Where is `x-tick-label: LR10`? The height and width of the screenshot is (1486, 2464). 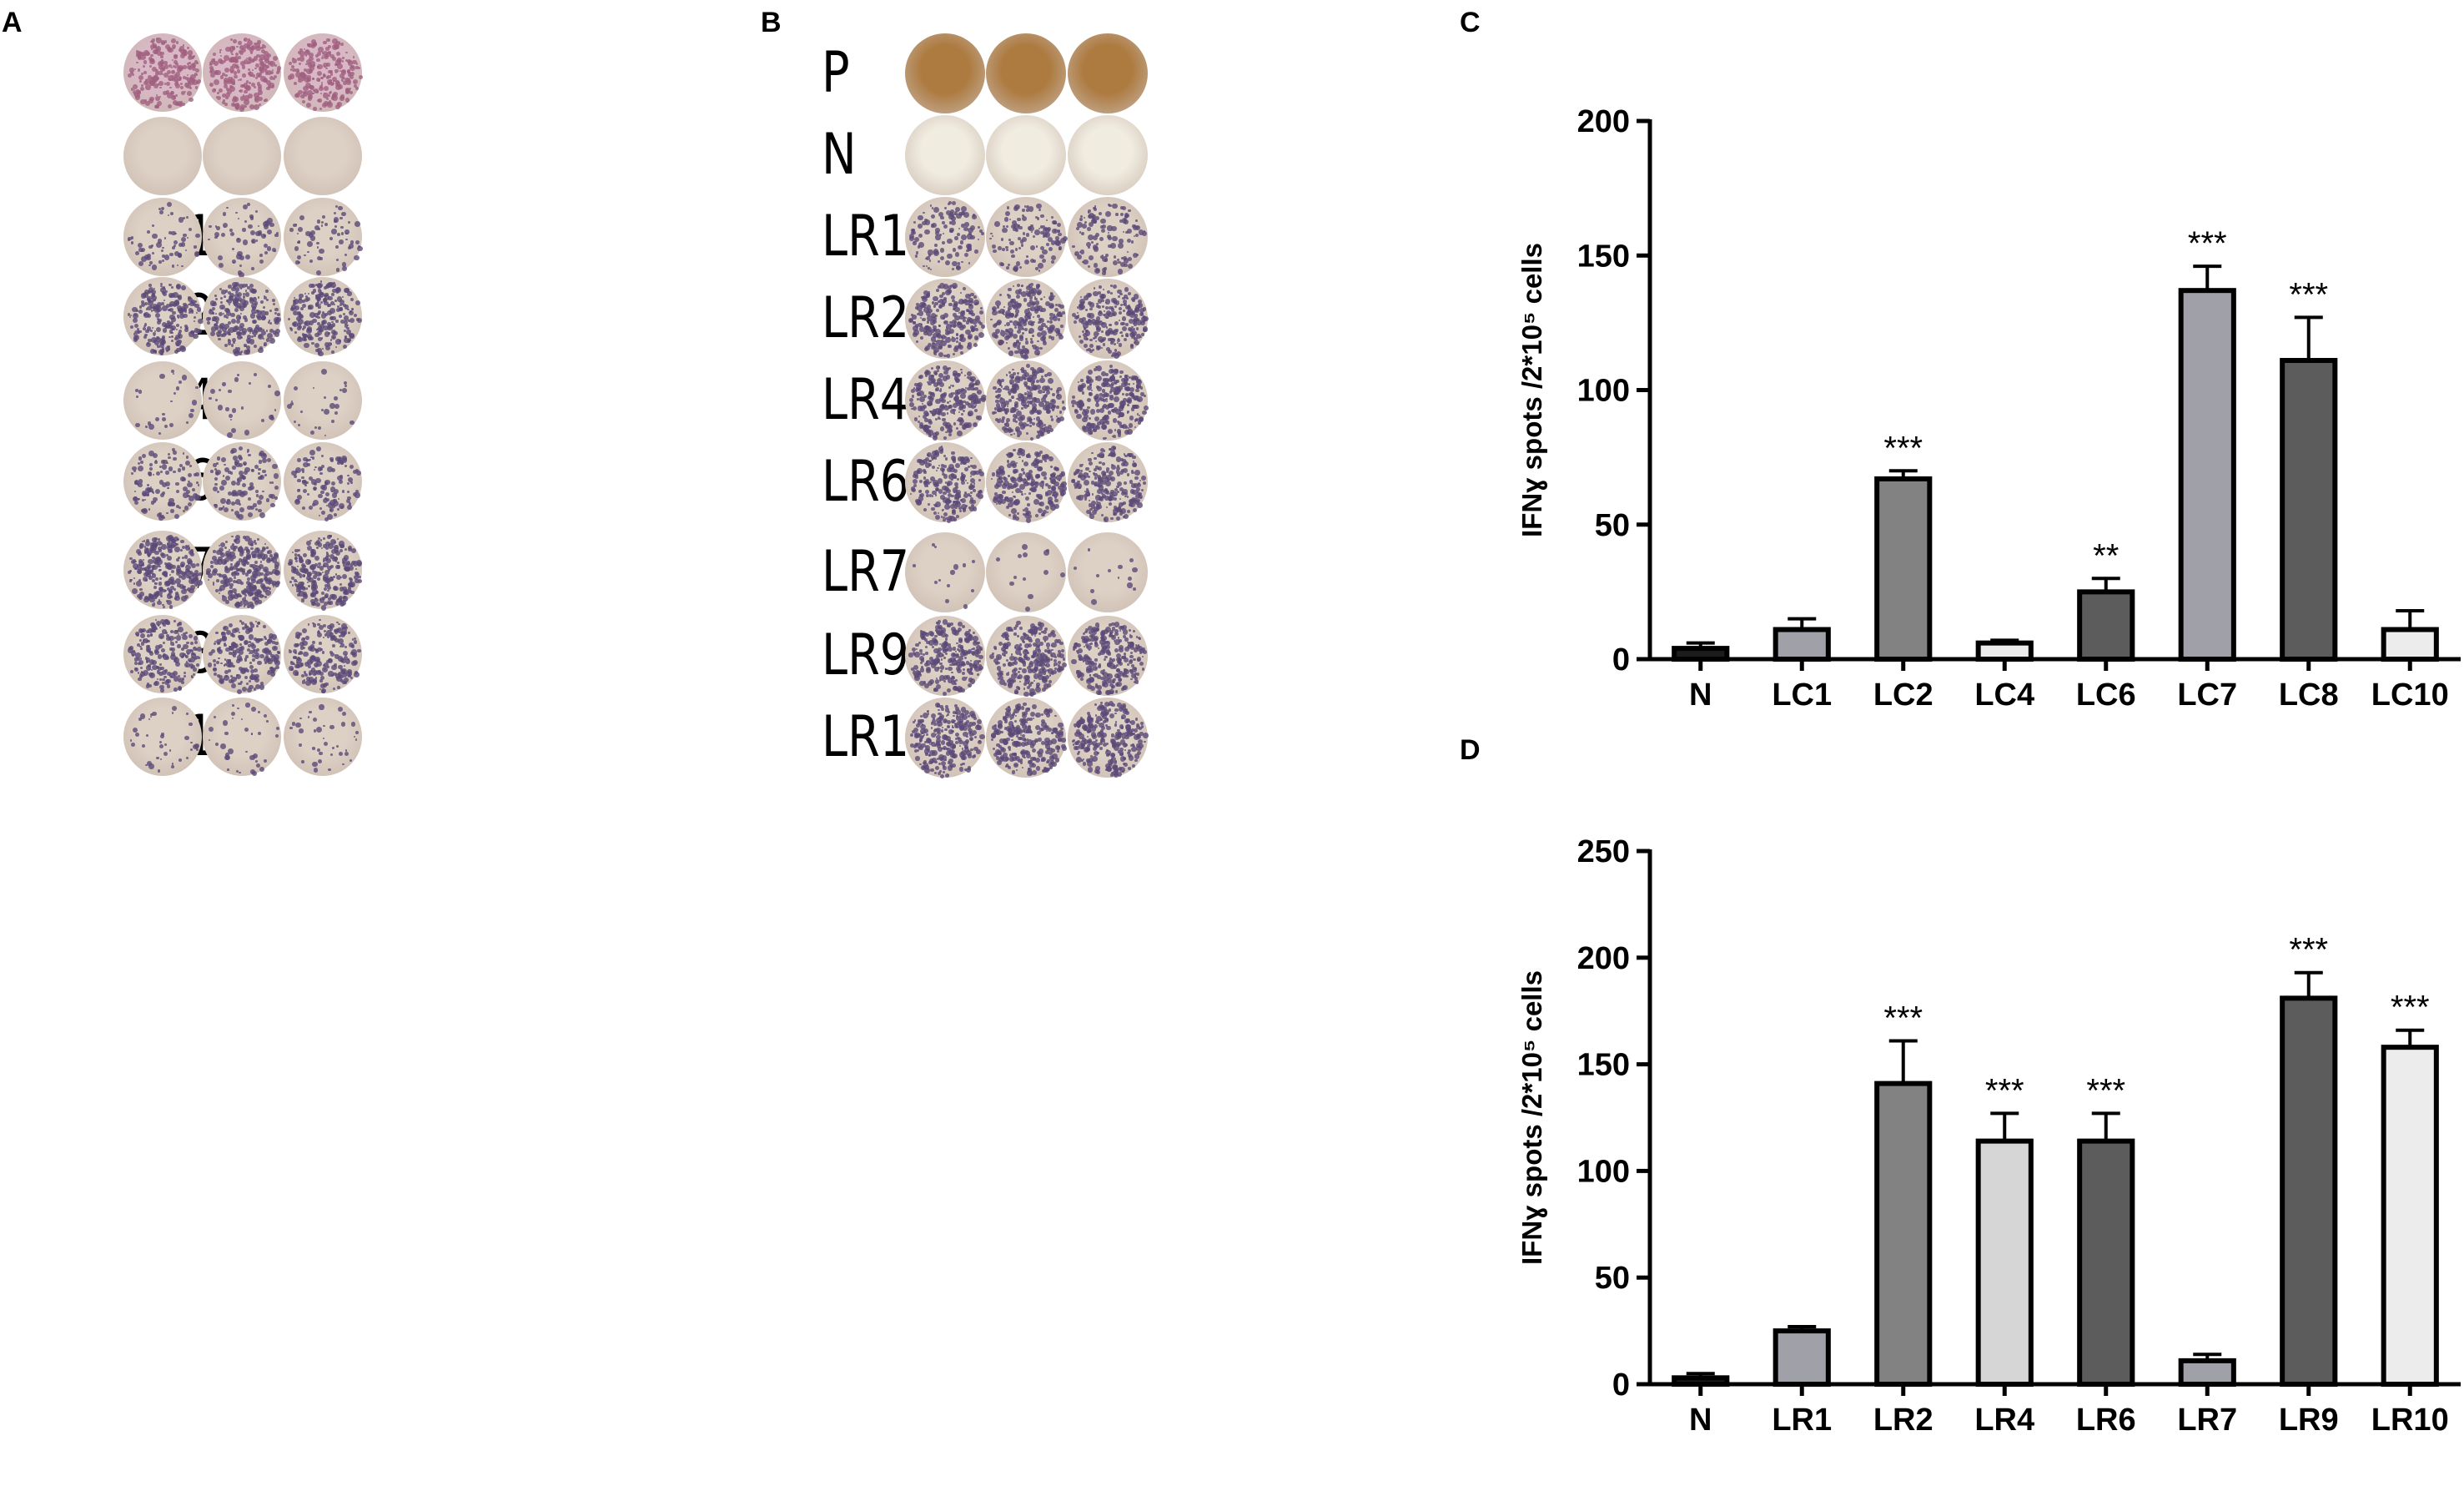 x-tick-label: LR10 is located at coordinates (2410, 1420).